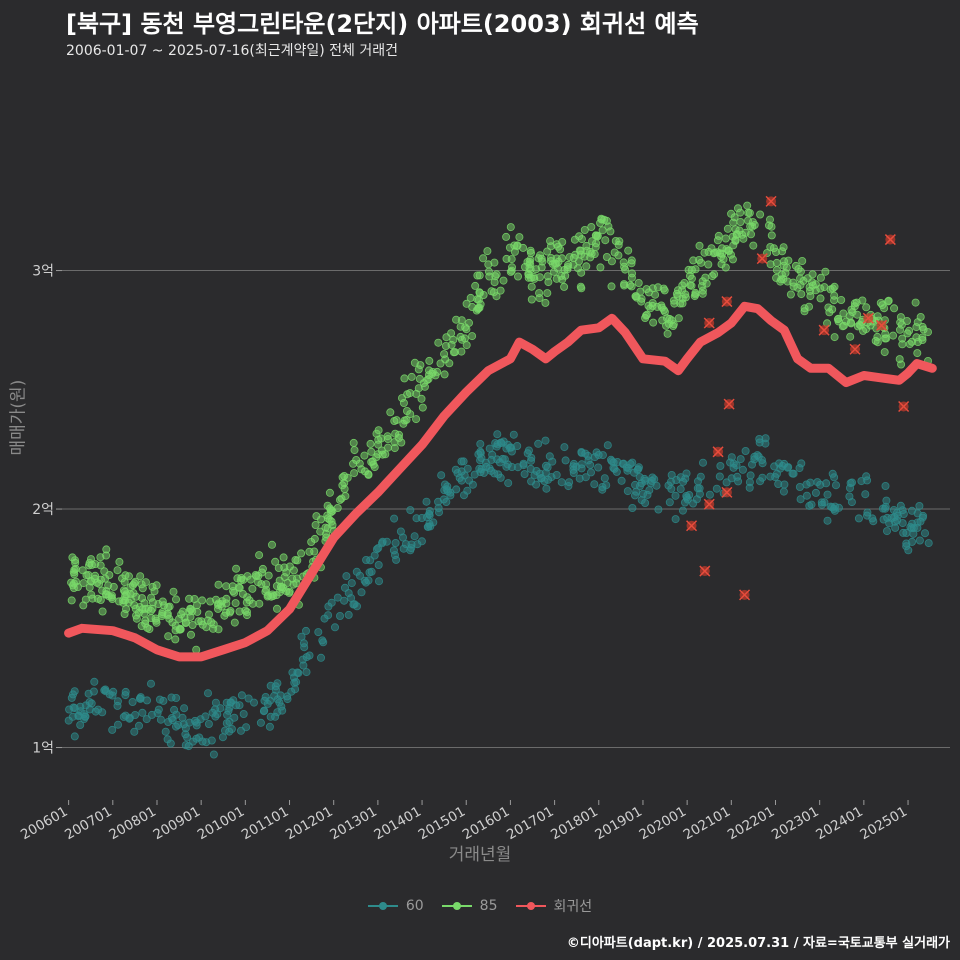 This screenshot has width=960, height=960. What do you see at coordinates (574, 824) in the screenshot?
I see `x-tick-label: 201801` at bounding box center [574, 824].